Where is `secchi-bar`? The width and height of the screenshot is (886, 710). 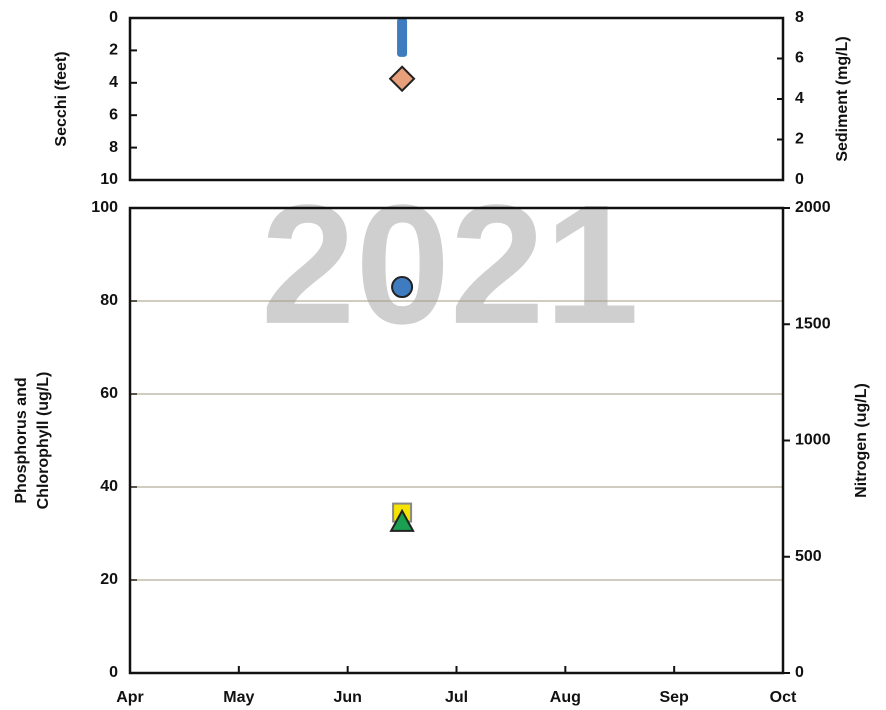 secchi-bar is located at coordinates (402, 37).